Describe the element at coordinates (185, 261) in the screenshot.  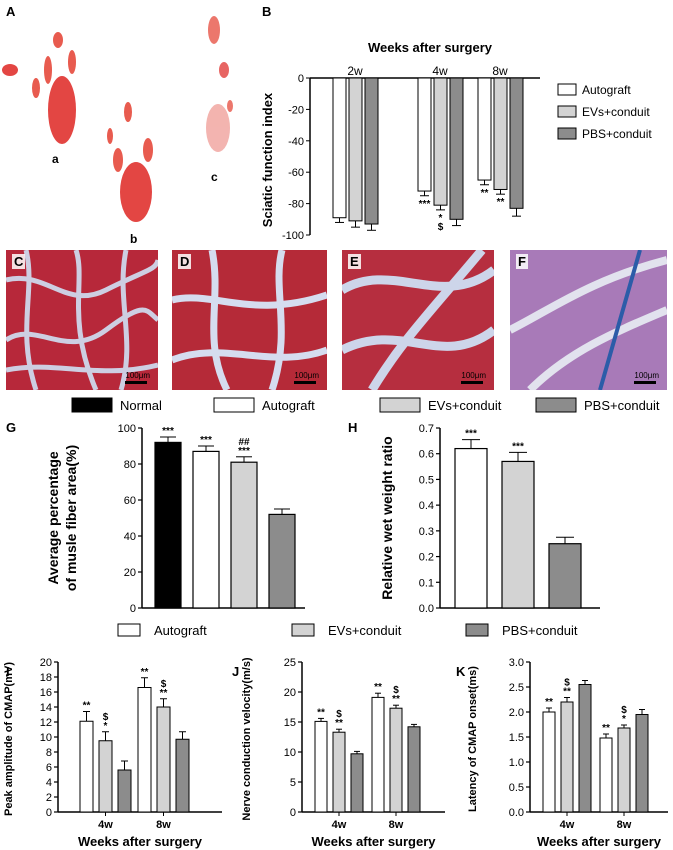
I see `histology-letter-d: D` at that location.